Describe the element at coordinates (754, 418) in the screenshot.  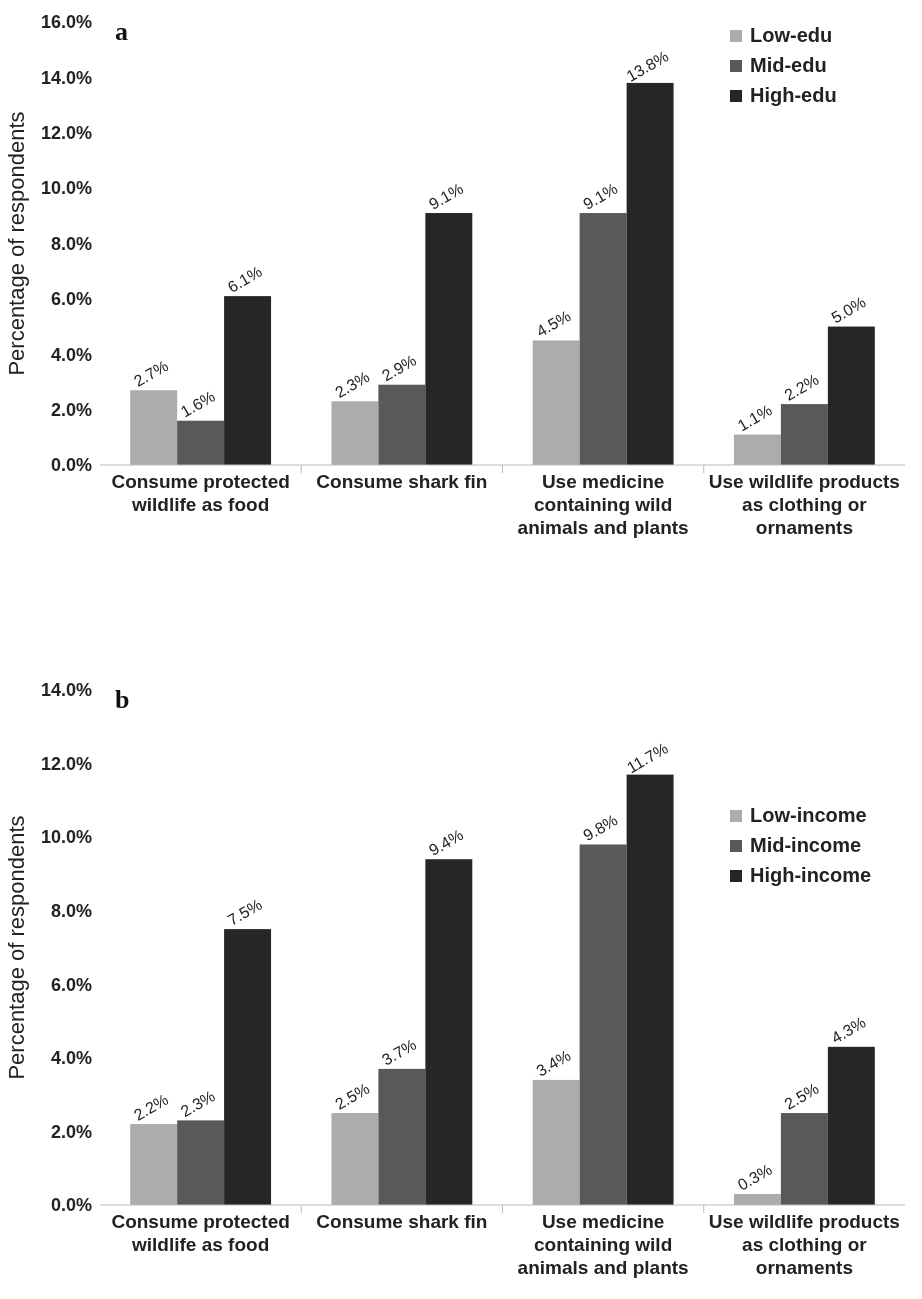
I see `data-label: 1.1%` at that location.